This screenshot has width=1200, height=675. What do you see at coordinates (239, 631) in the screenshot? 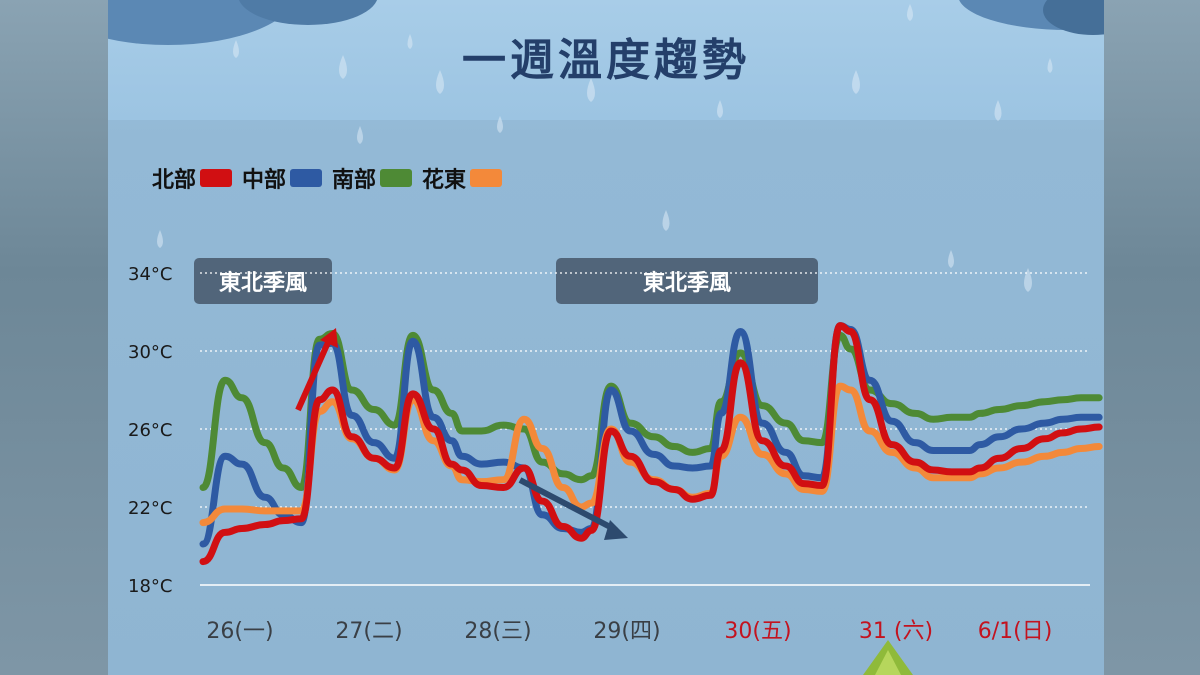
I see `x-tick-label: 26(一)` at bounding box center [239, 631].